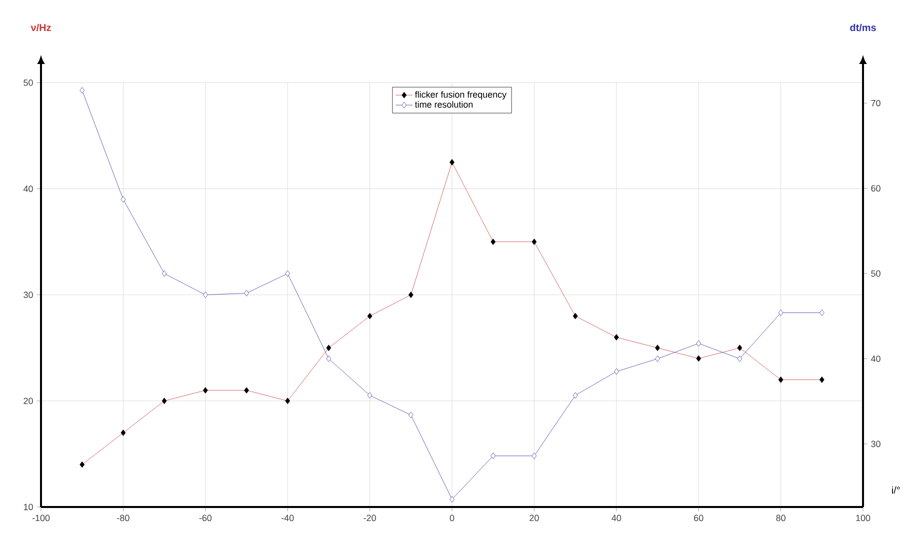 The width and height of the screenshot is (916, 533). What do you see at coordinates (28, 401) in the screenshot?
I see `y-tick-label: 20` at bounding box center [28, 401].